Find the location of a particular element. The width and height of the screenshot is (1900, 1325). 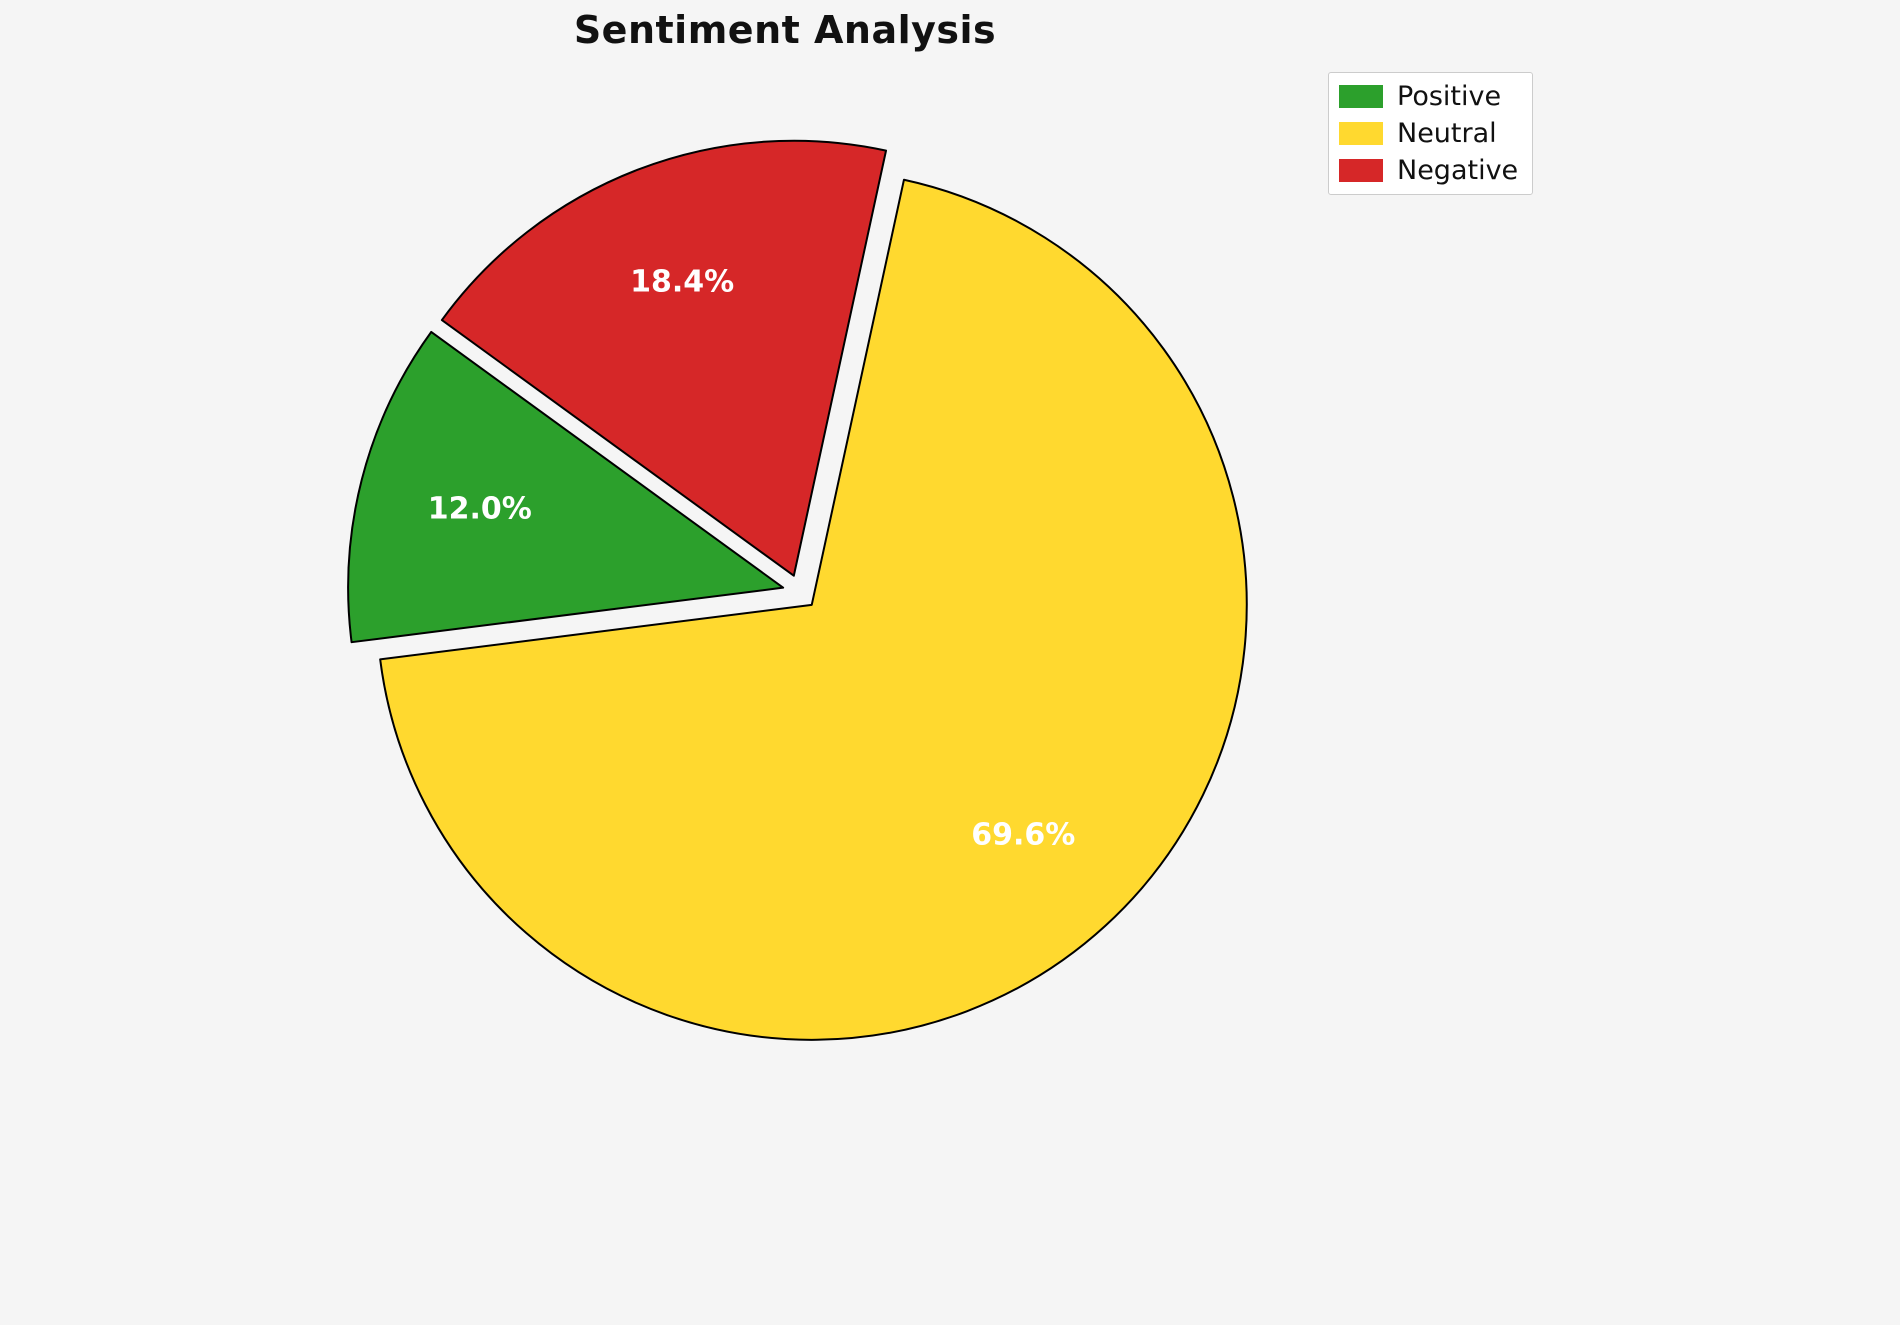

legend-swatch-positive is located at coordinates (1361, 96).